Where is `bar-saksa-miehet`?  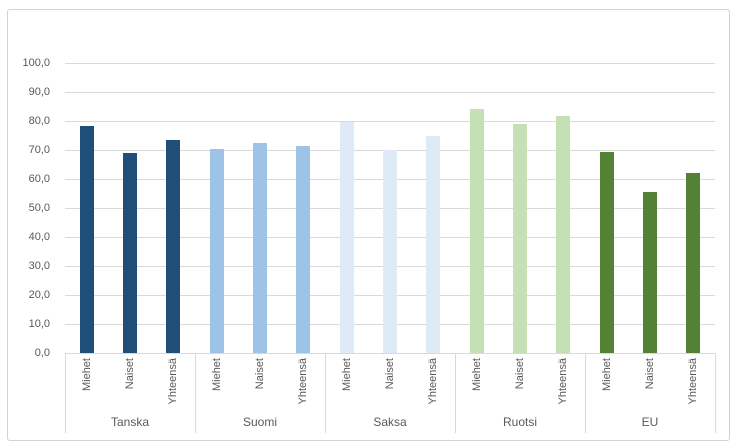
bar-saksa-miehet is located at coordinates (346, 237).